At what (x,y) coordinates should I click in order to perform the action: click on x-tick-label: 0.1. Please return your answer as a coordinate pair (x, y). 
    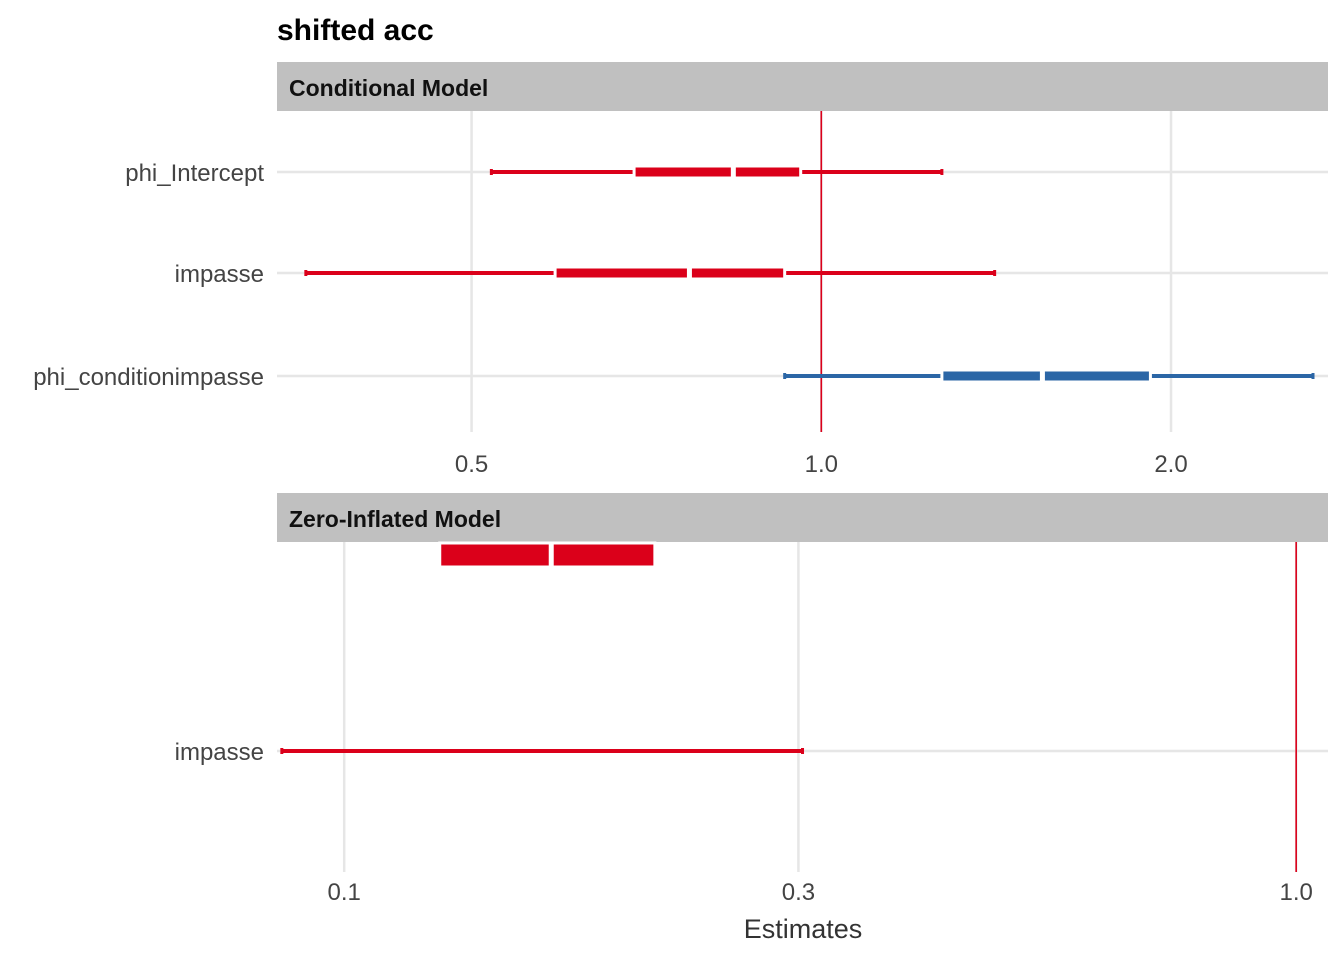
    Looking at the image, I should click on (344, 892).